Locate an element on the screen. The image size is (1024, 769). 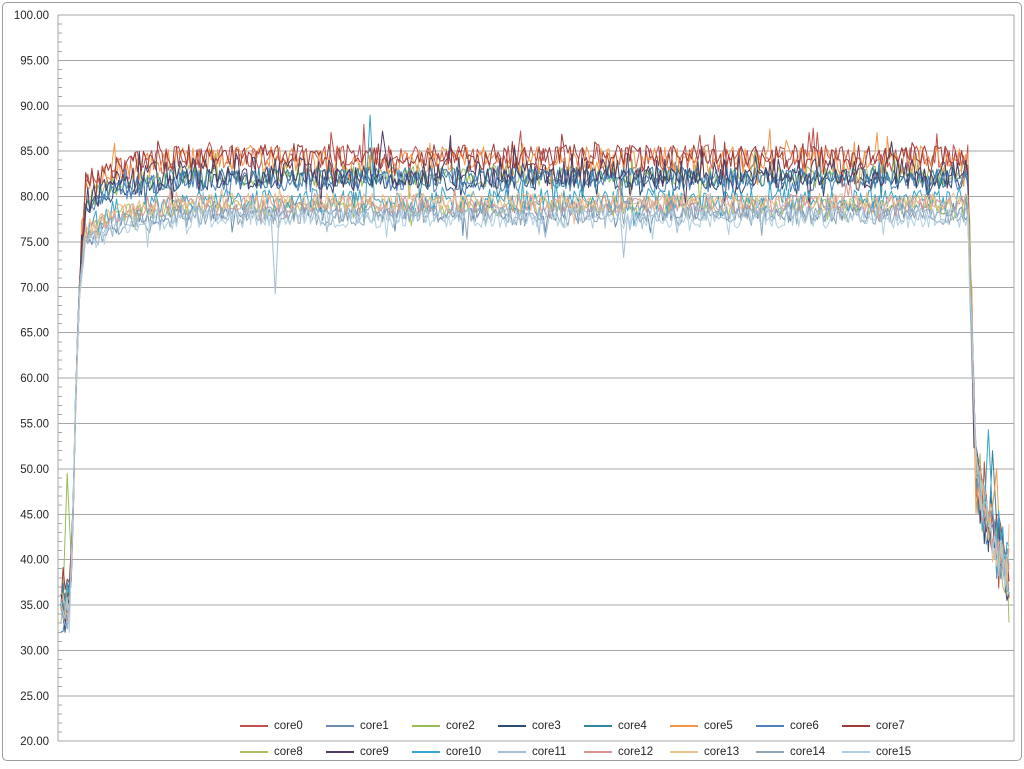
y-tick-label: 50.00 is located at coordinates (34, 470).